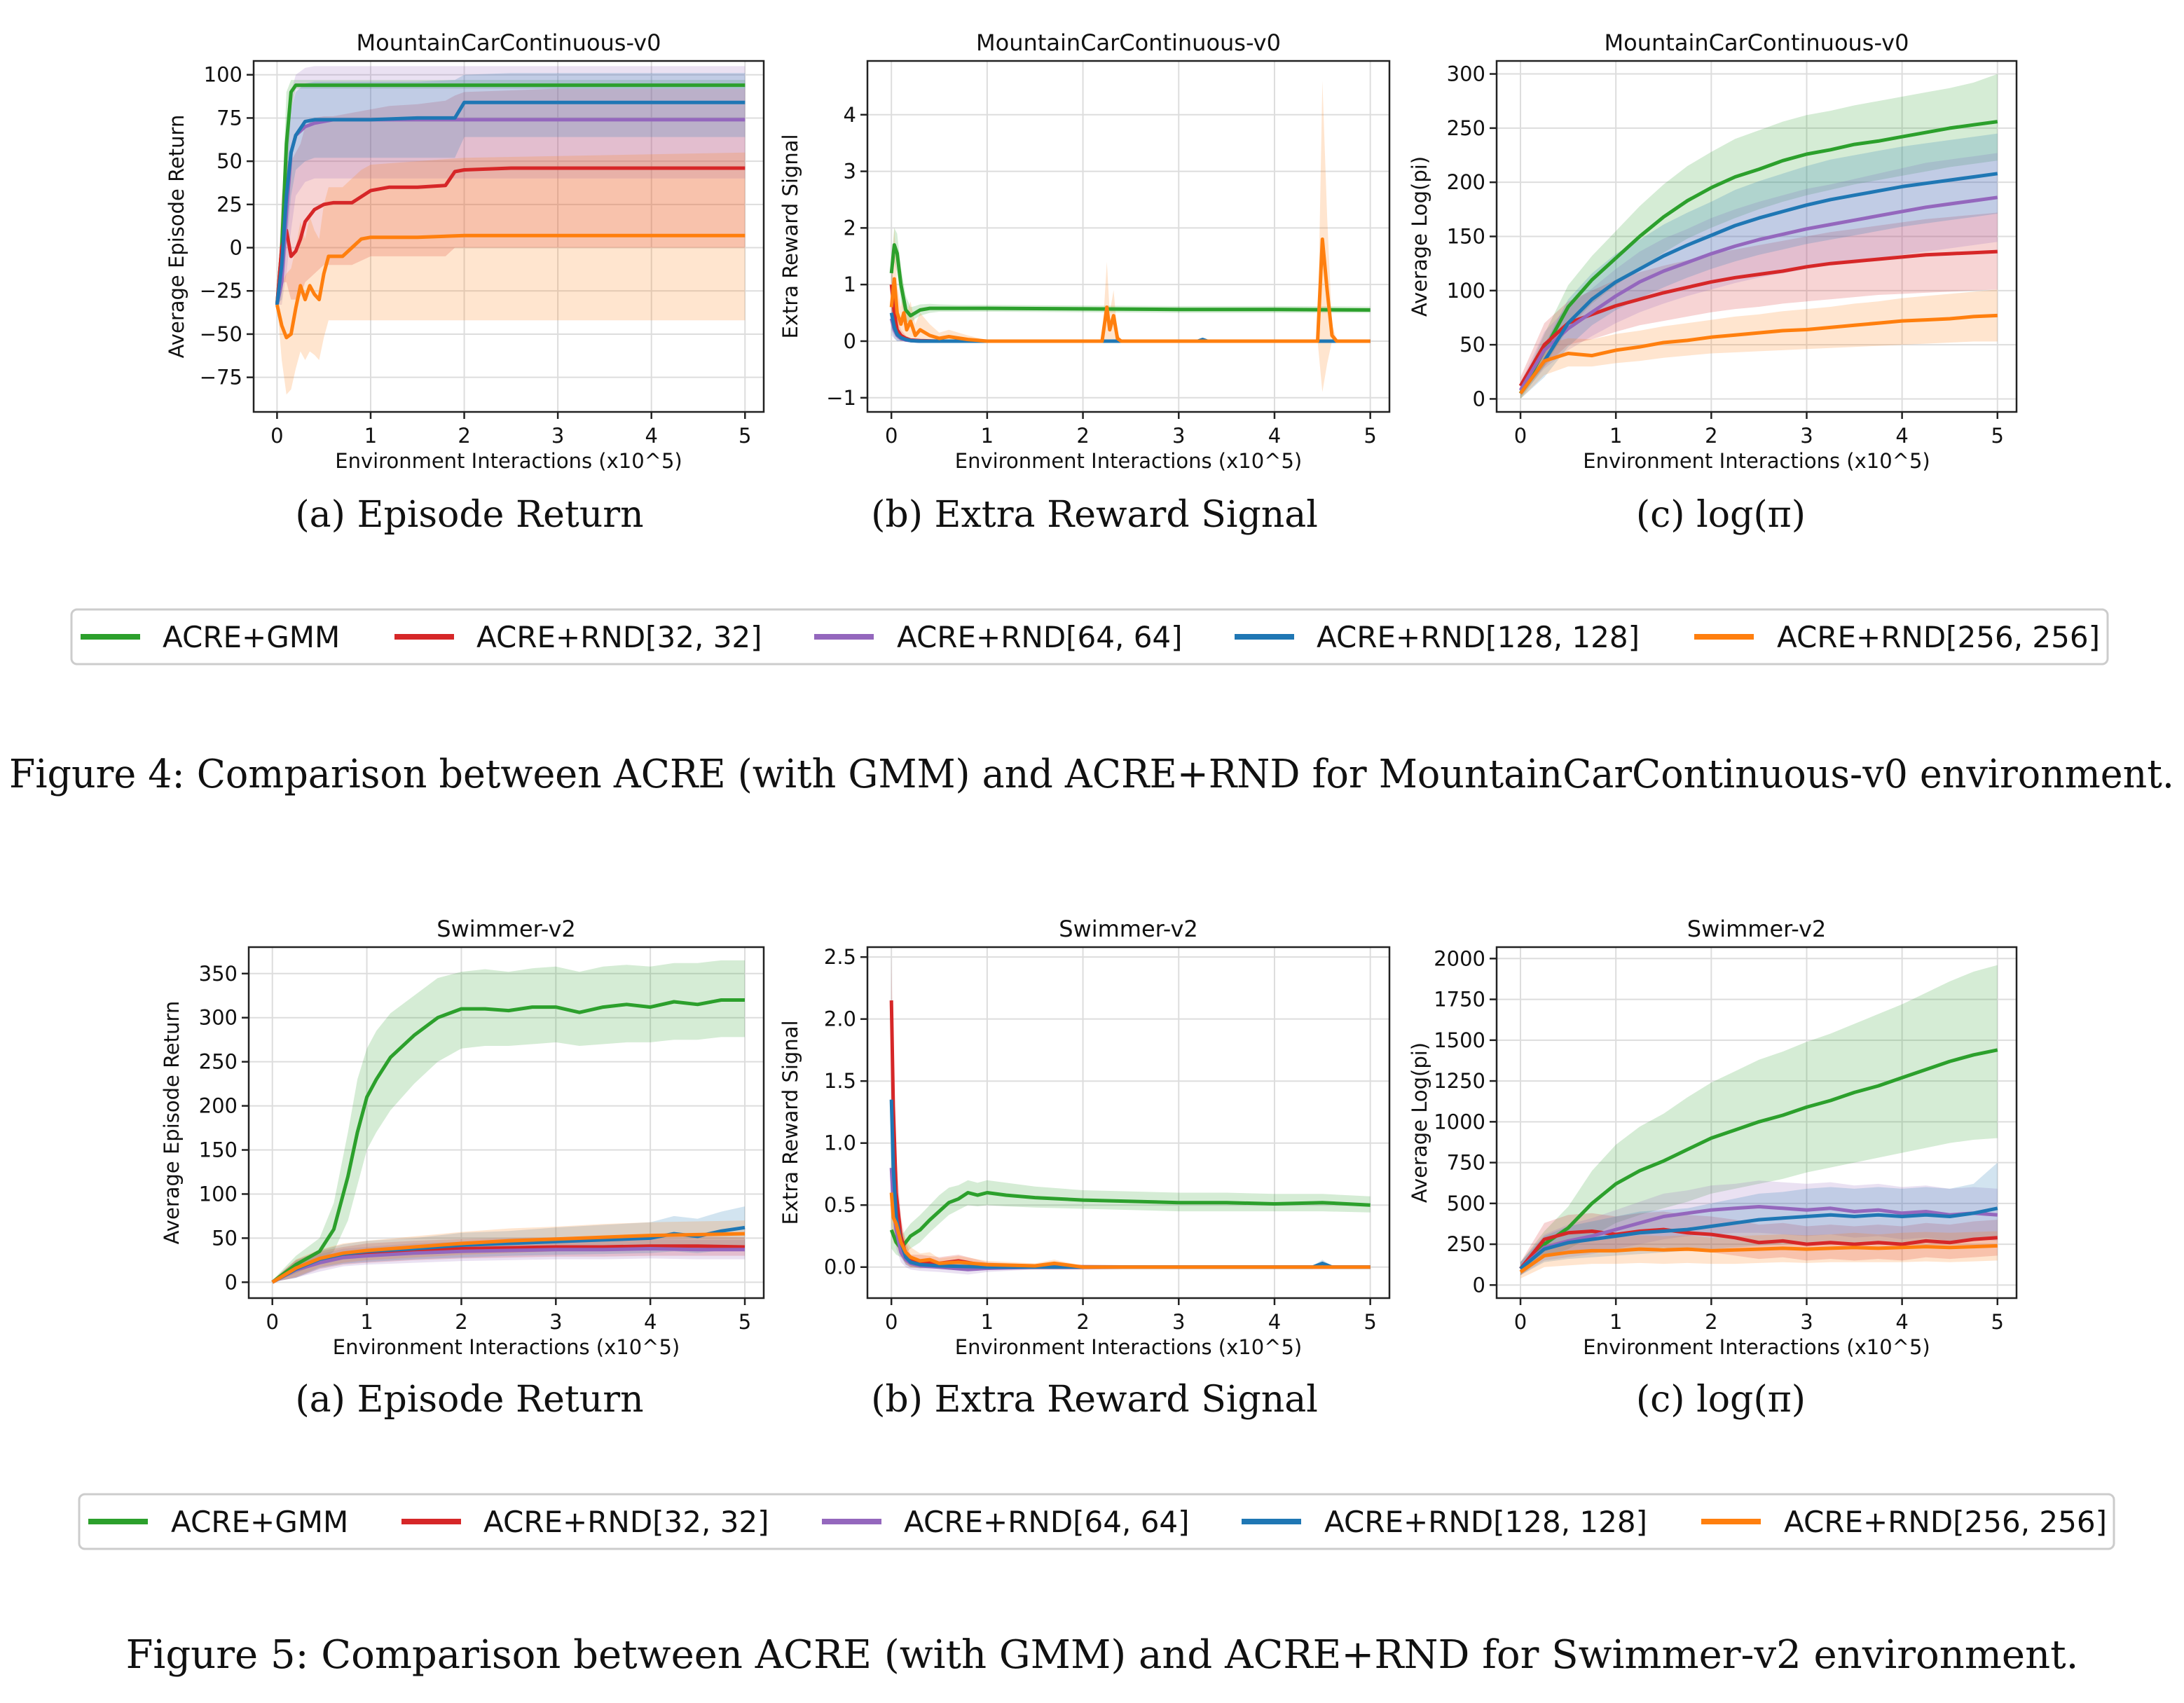  I want to click on y-tick-label: −75, so click(221, 378).